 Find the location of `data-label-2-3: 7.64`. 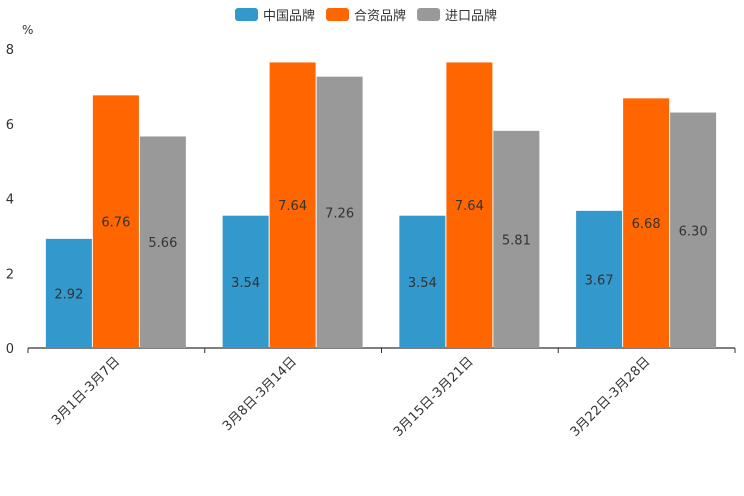

data-label-2-3: 7.64 is located at coordinates (469, 206).